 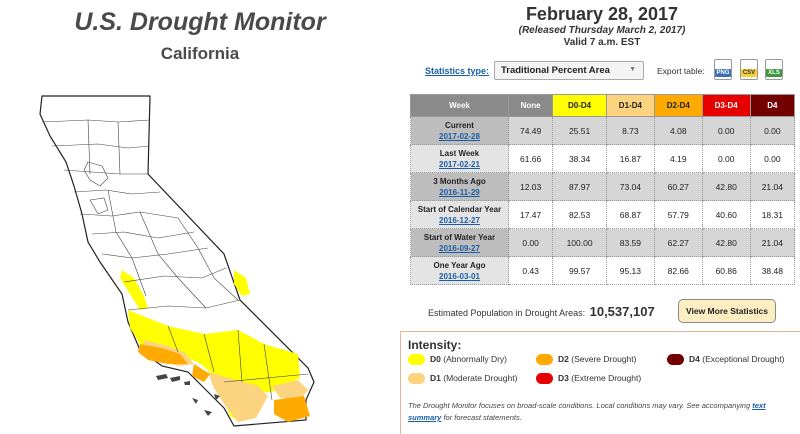 What do you see at coordinates (459, 164) in the screenshot?
I see `week-date-link: 2017-02-21` at bounding box center [459, 164].